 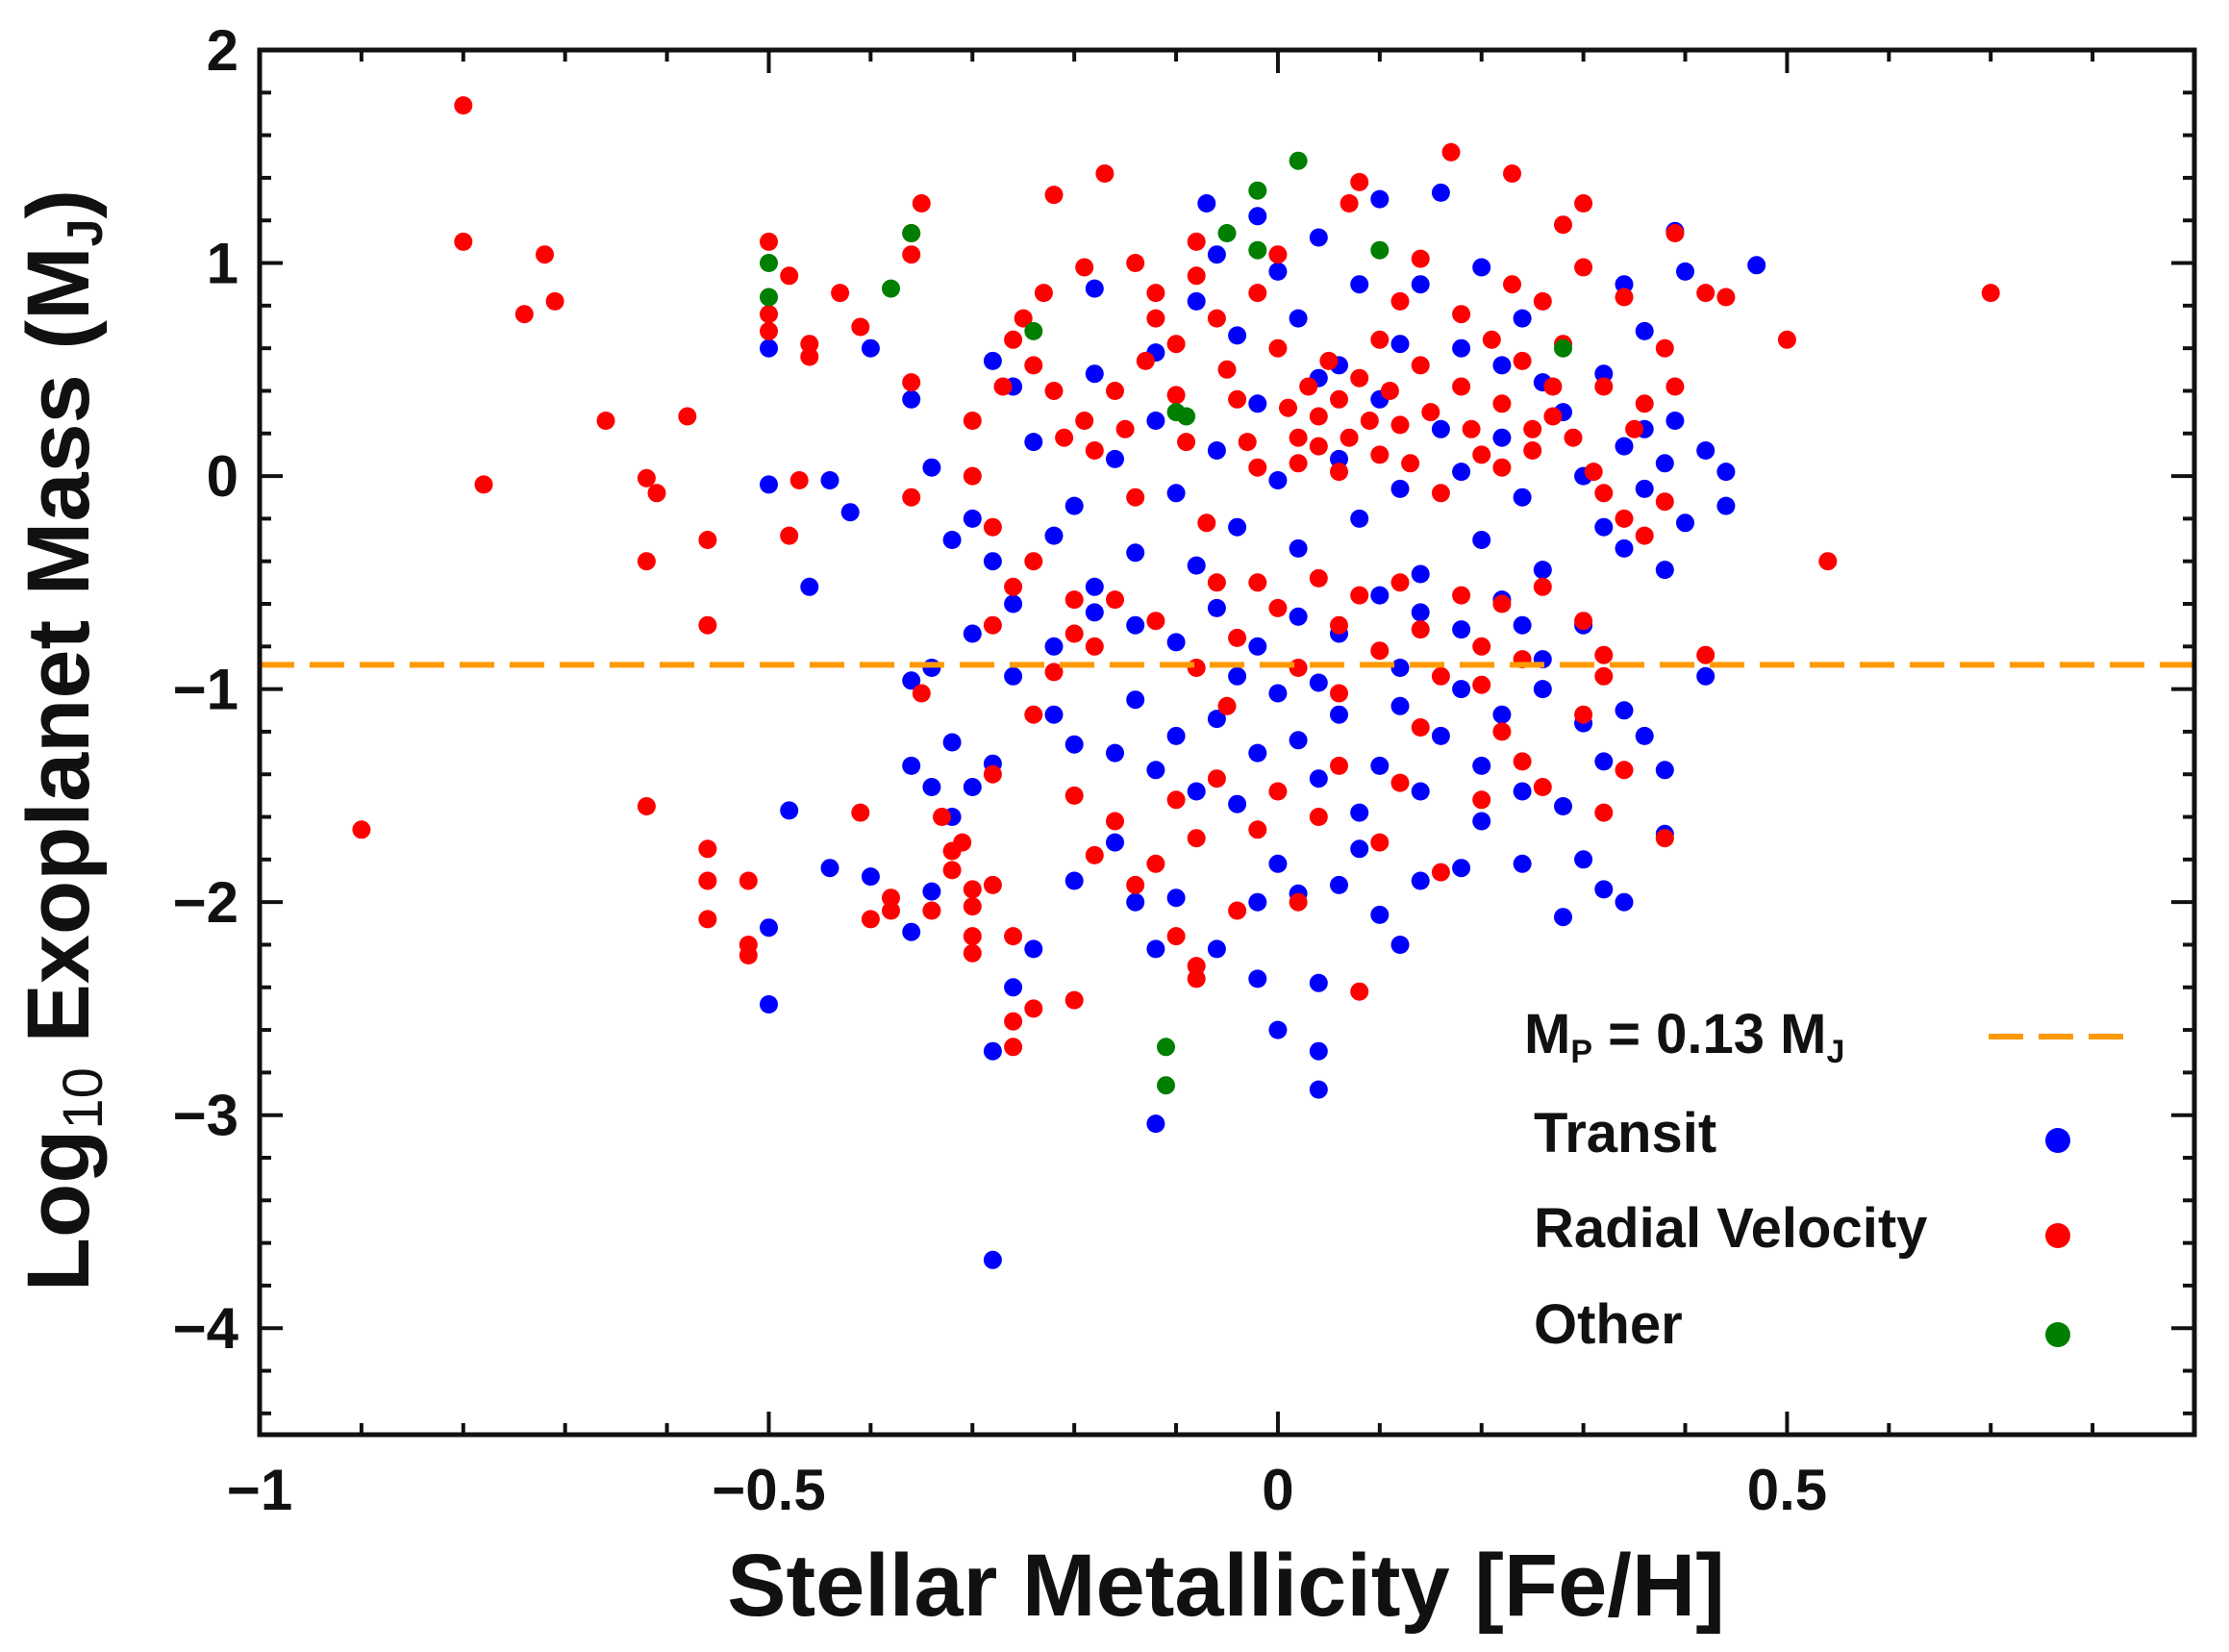 I want to click on legend-other-marker, so click(x=2057, y=1335).